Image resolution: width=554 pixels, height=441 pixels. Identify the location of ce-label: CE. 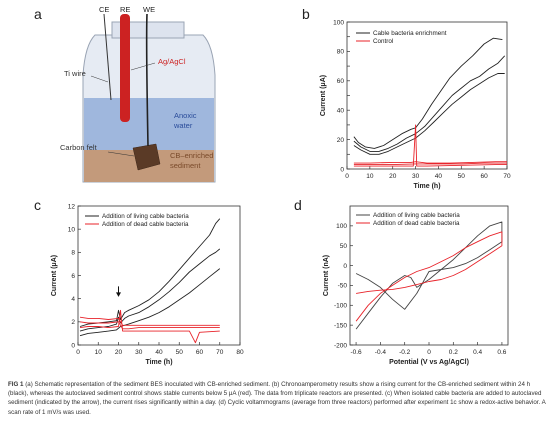
(104, 9).